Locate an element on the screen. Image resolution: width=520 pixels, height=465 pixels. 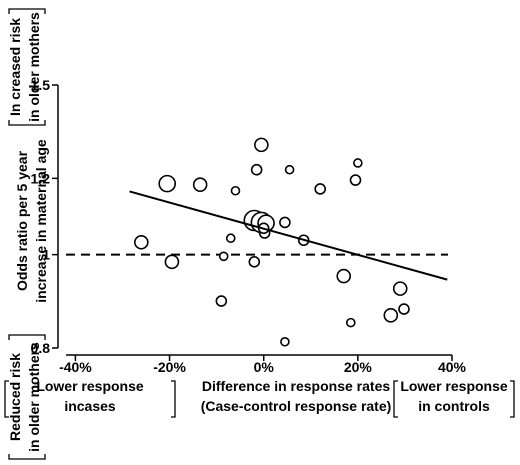
x-tick-label: 40% is located at coordinates (452, 367).